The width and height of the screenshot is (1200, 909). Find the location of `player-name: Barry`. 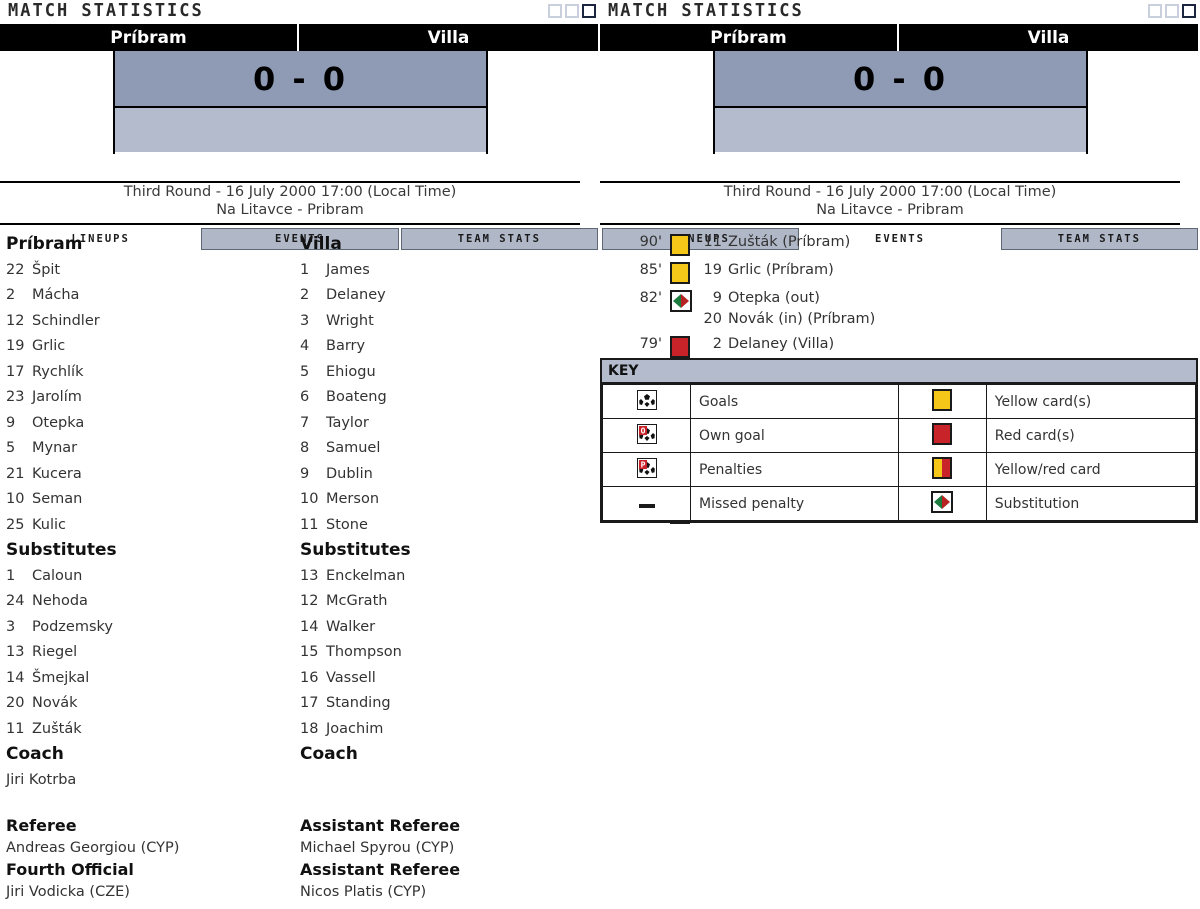

player-name: Barry is located at coordinates (346, 346).